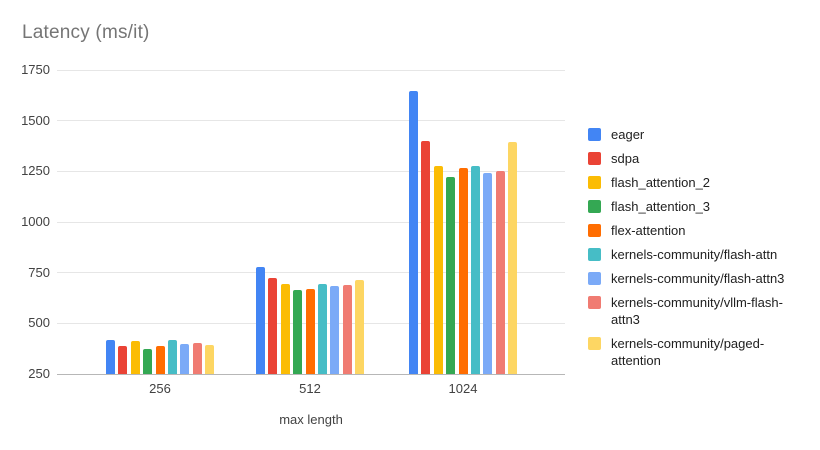 The image size is (820, 450). Describe the element at coordinates (698, 278) in the screenshot. I see `legend-label: kernels-community/flash-attn3` at that location.